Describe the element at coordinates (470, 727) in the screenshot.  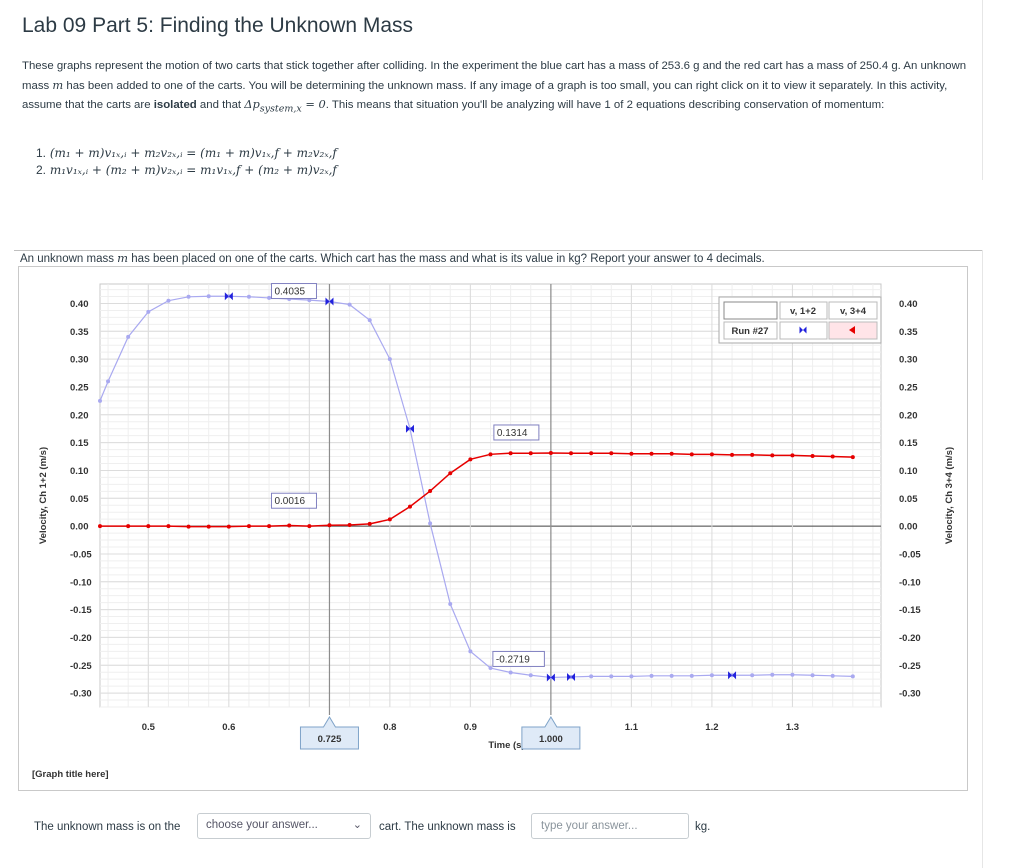
I see `x-tick-label: 0.9` at that location.